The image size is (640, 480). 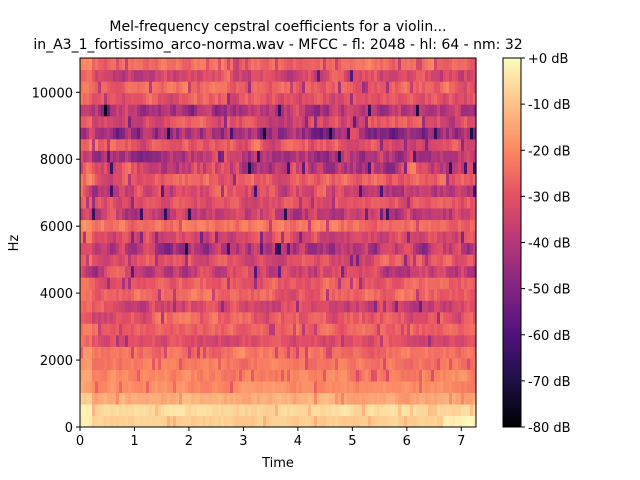 What do you see at coordinates (189, 441) in the screenshot?
I see `x-tick-label: 2` at bounding box center [189, 441].